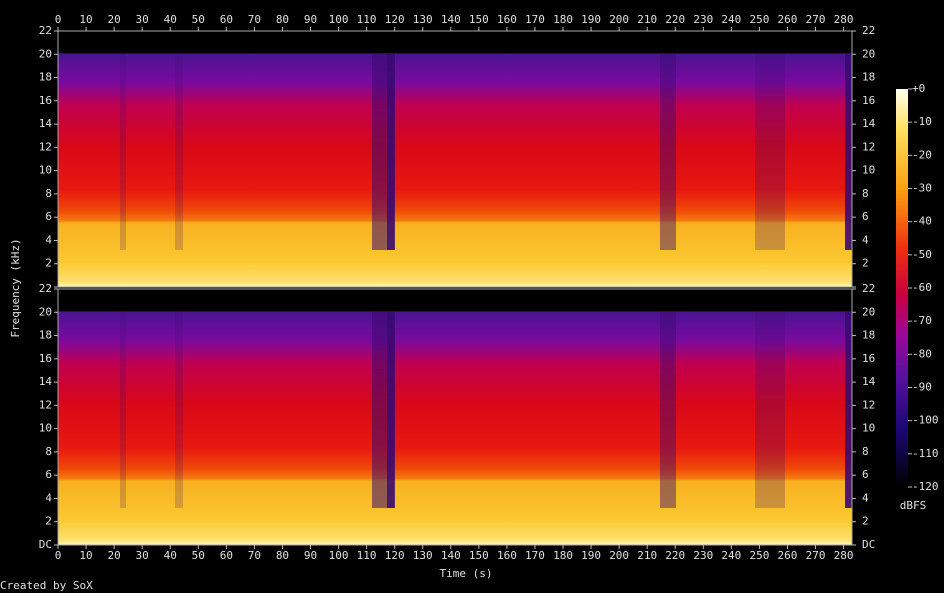 The image size is (944, 593). I want to click on x-tick-label: 90, so click(310, 19).